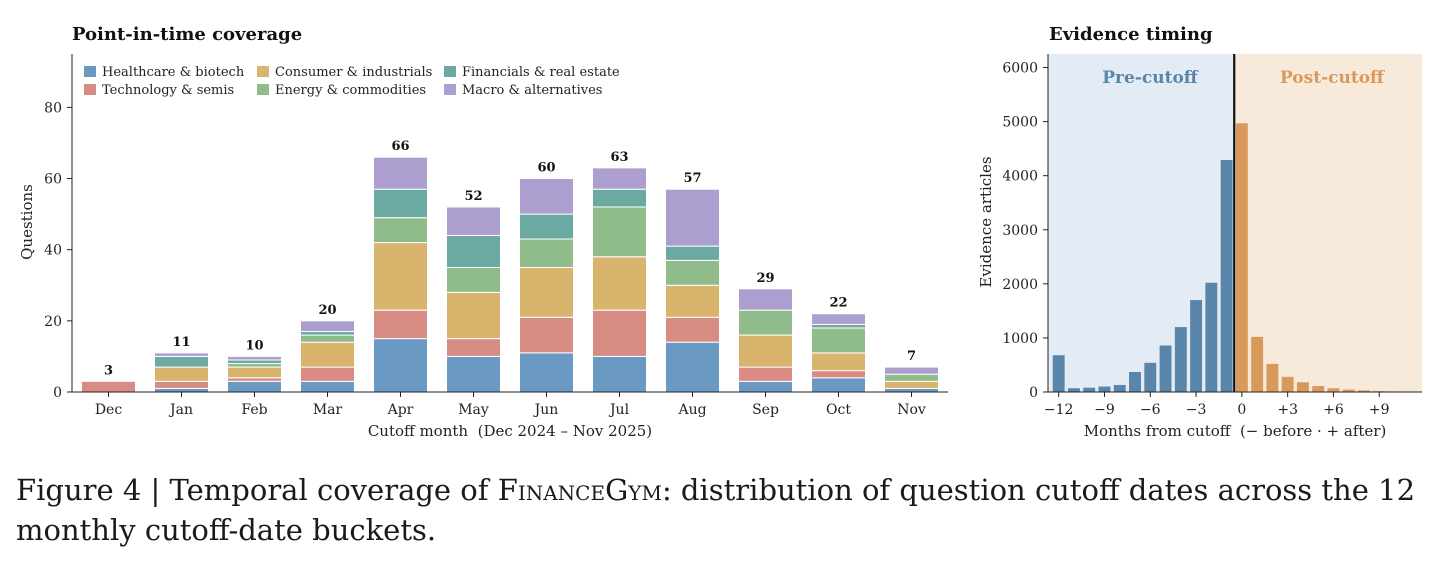 The image size is (1443, 566). I want to click on right-y-tick-label: 5000, so click(1020, 123).